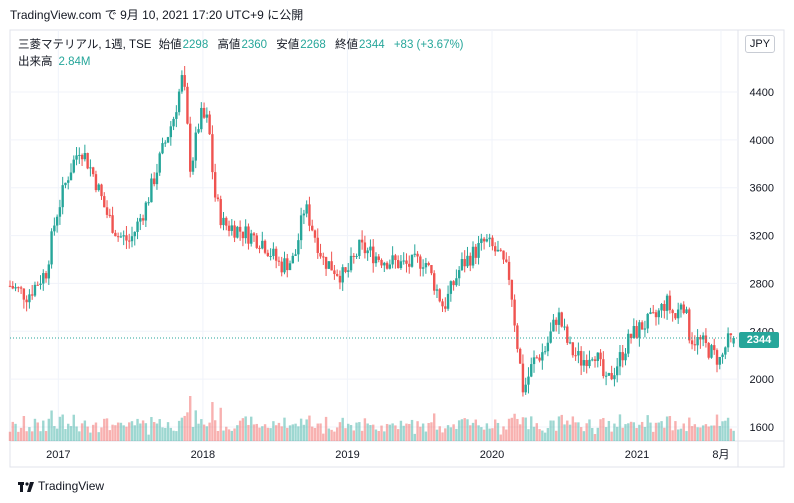 This screenshot has height=503, width=794. Describe the element at coordinates (71, 486) in the screenshot. I see `footer-brand-text: TradingView` at that location.